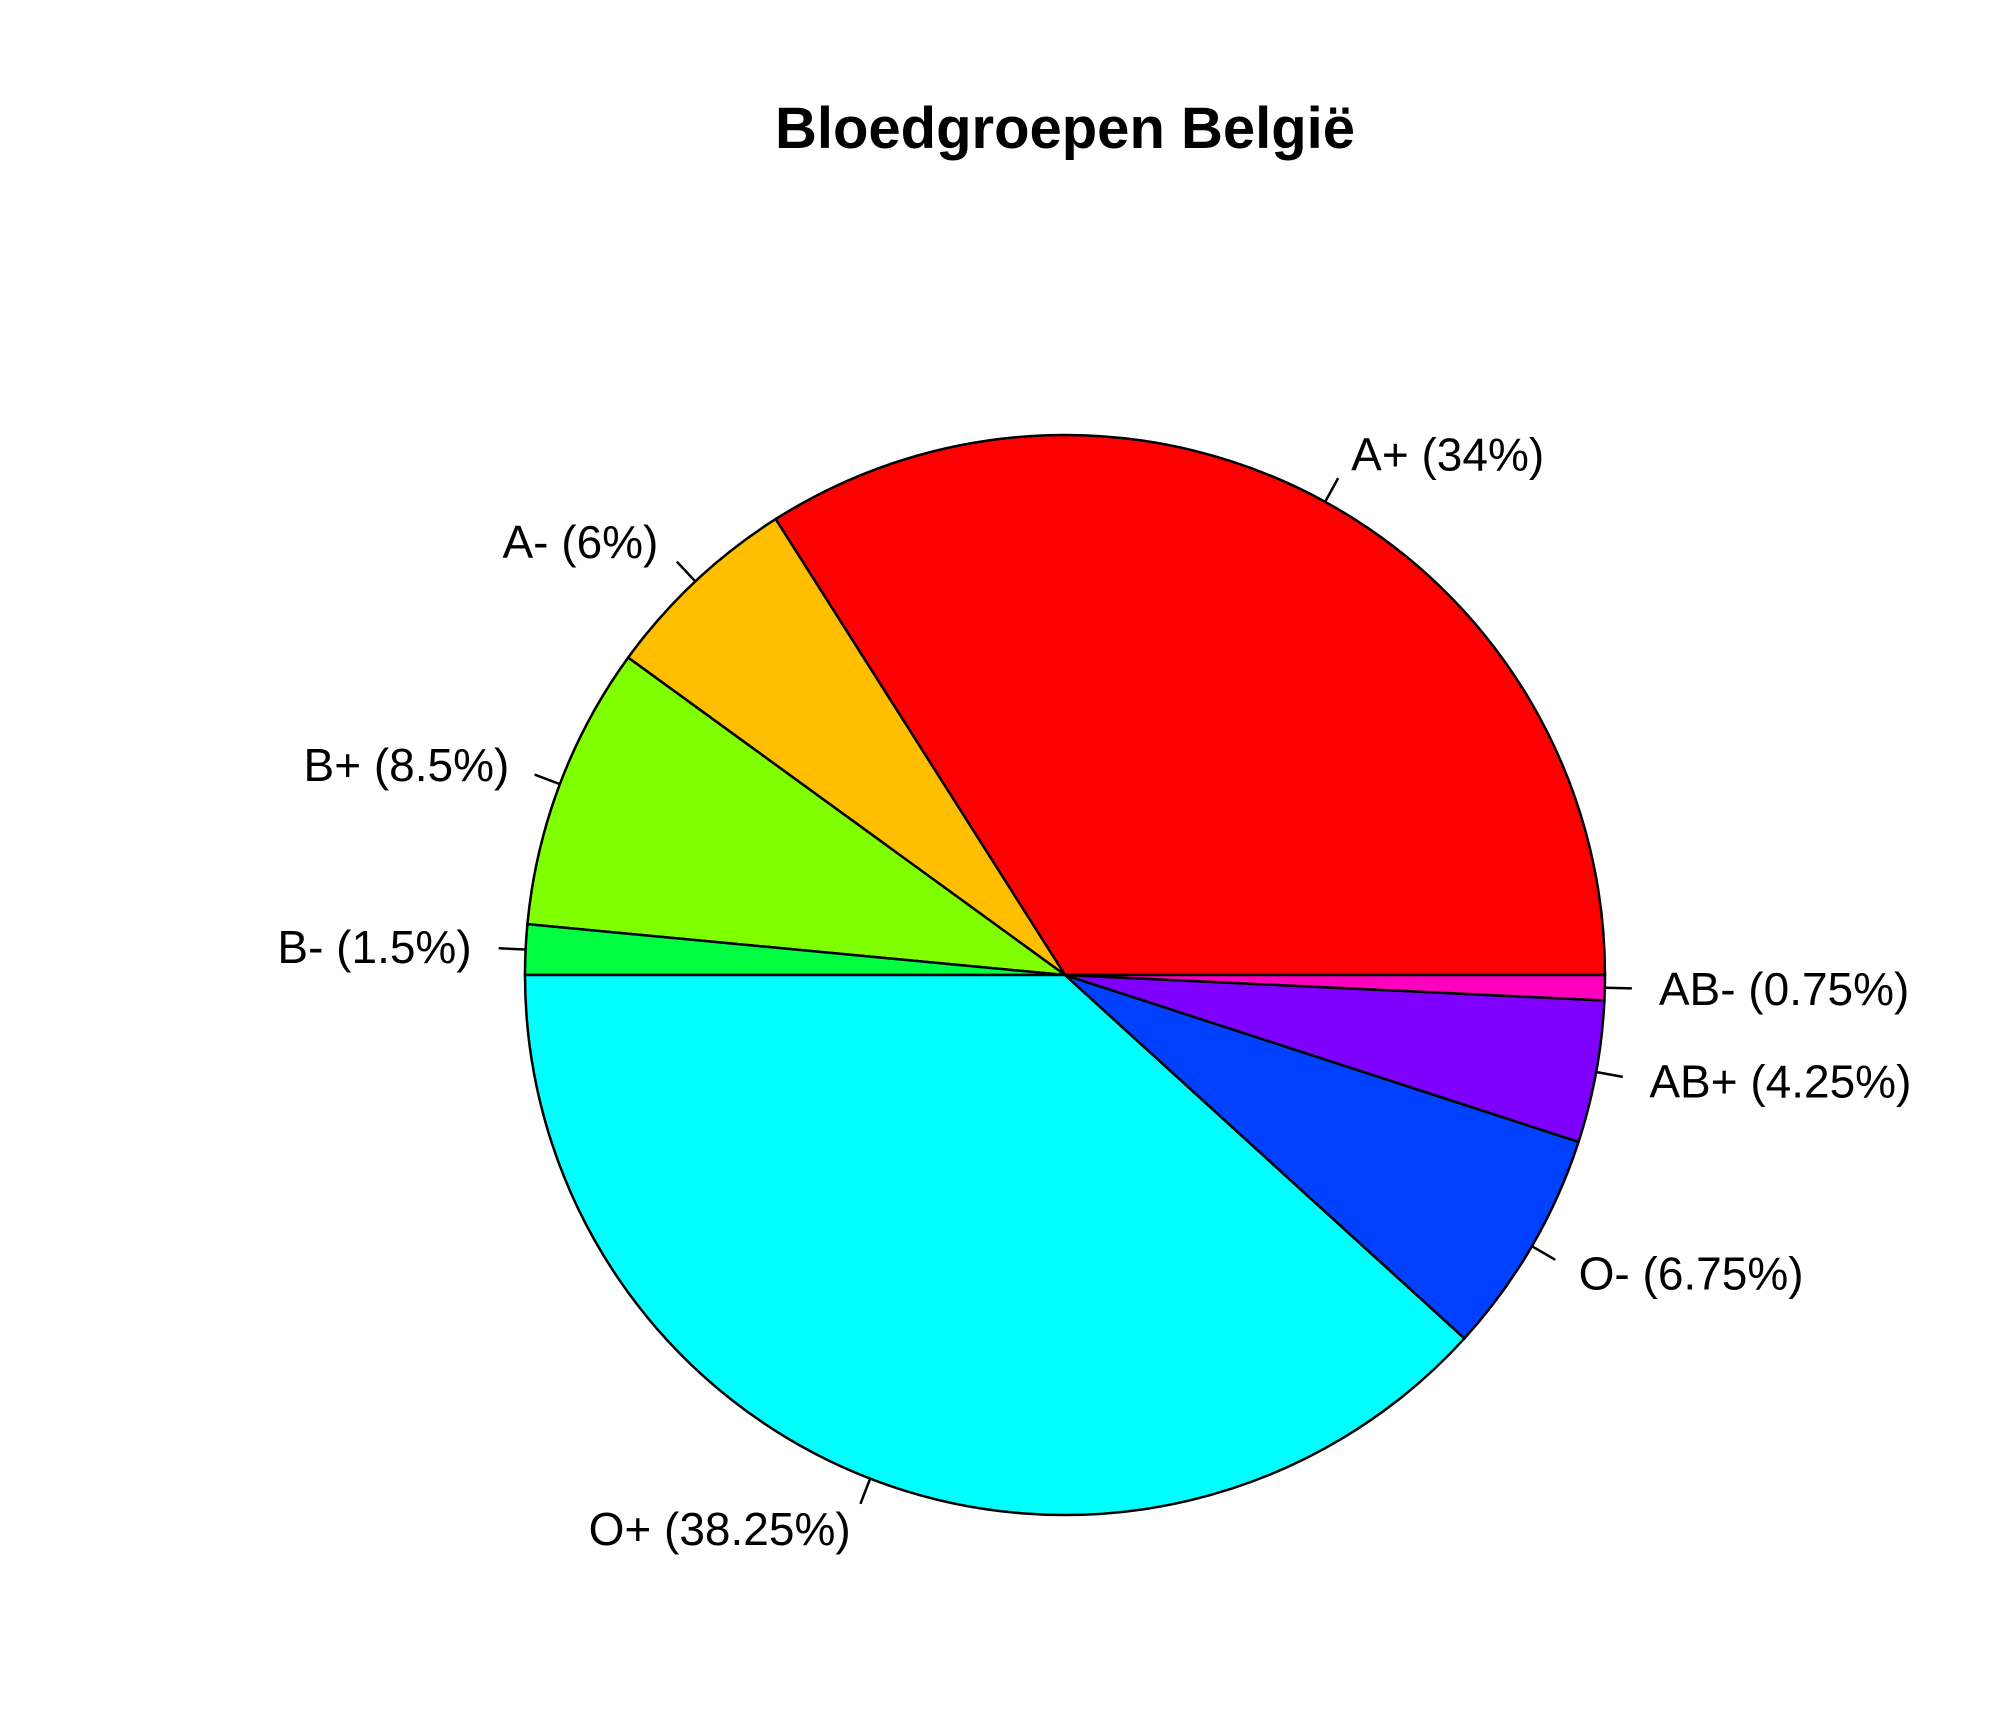  What do you see at coordinates (1780, 1082) in the screenshot?
I see `slice-label-6: AB+ (4.25%)` at bounding box center [1780, 1082].